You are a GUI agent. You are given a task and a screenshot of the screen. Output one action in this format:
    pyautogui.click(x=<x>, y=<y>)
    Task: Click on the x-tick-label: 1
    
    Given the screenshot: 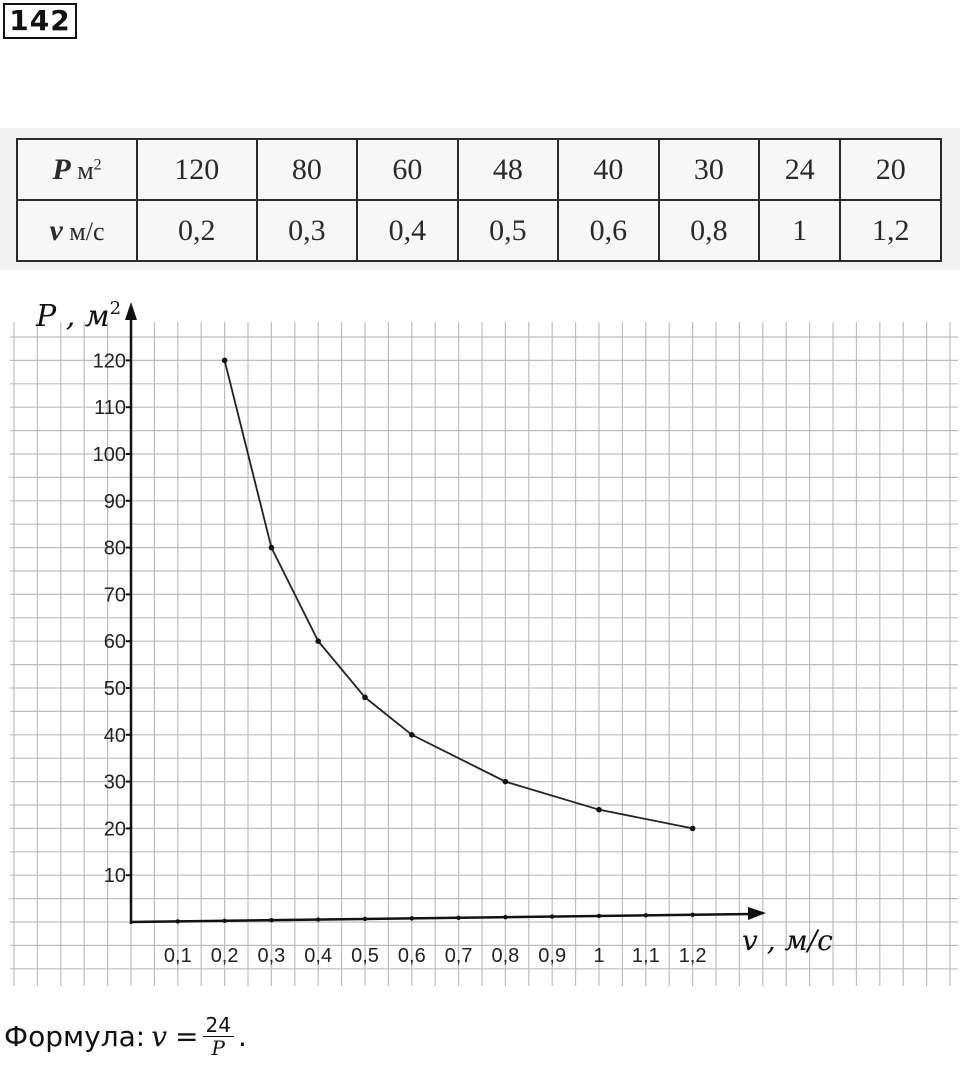 What is the action you would take?
    pyautogui.click(x=598, y=956)
    